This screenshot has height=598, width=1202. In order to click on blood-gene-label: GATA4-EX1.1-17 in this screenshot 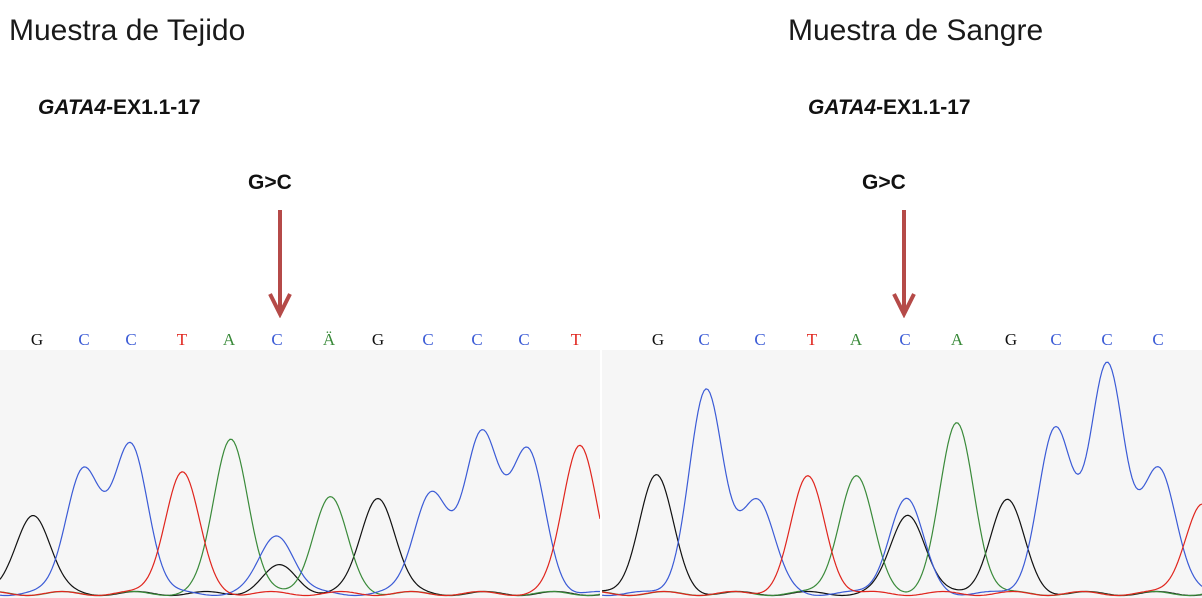, I will do `click(889, 108)`.